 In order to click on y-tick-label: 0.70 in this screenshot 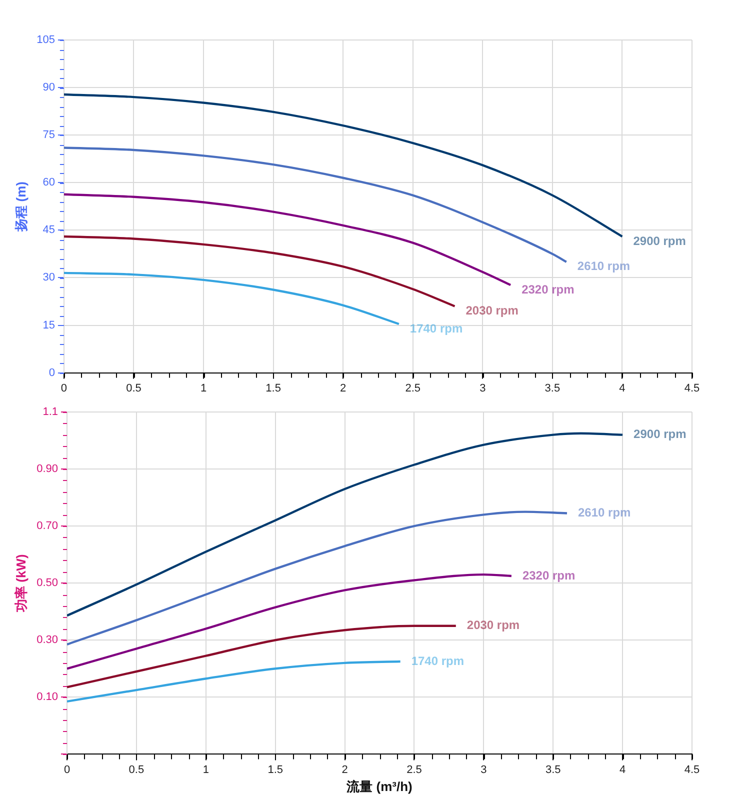, I will do `click(47, 526)`.